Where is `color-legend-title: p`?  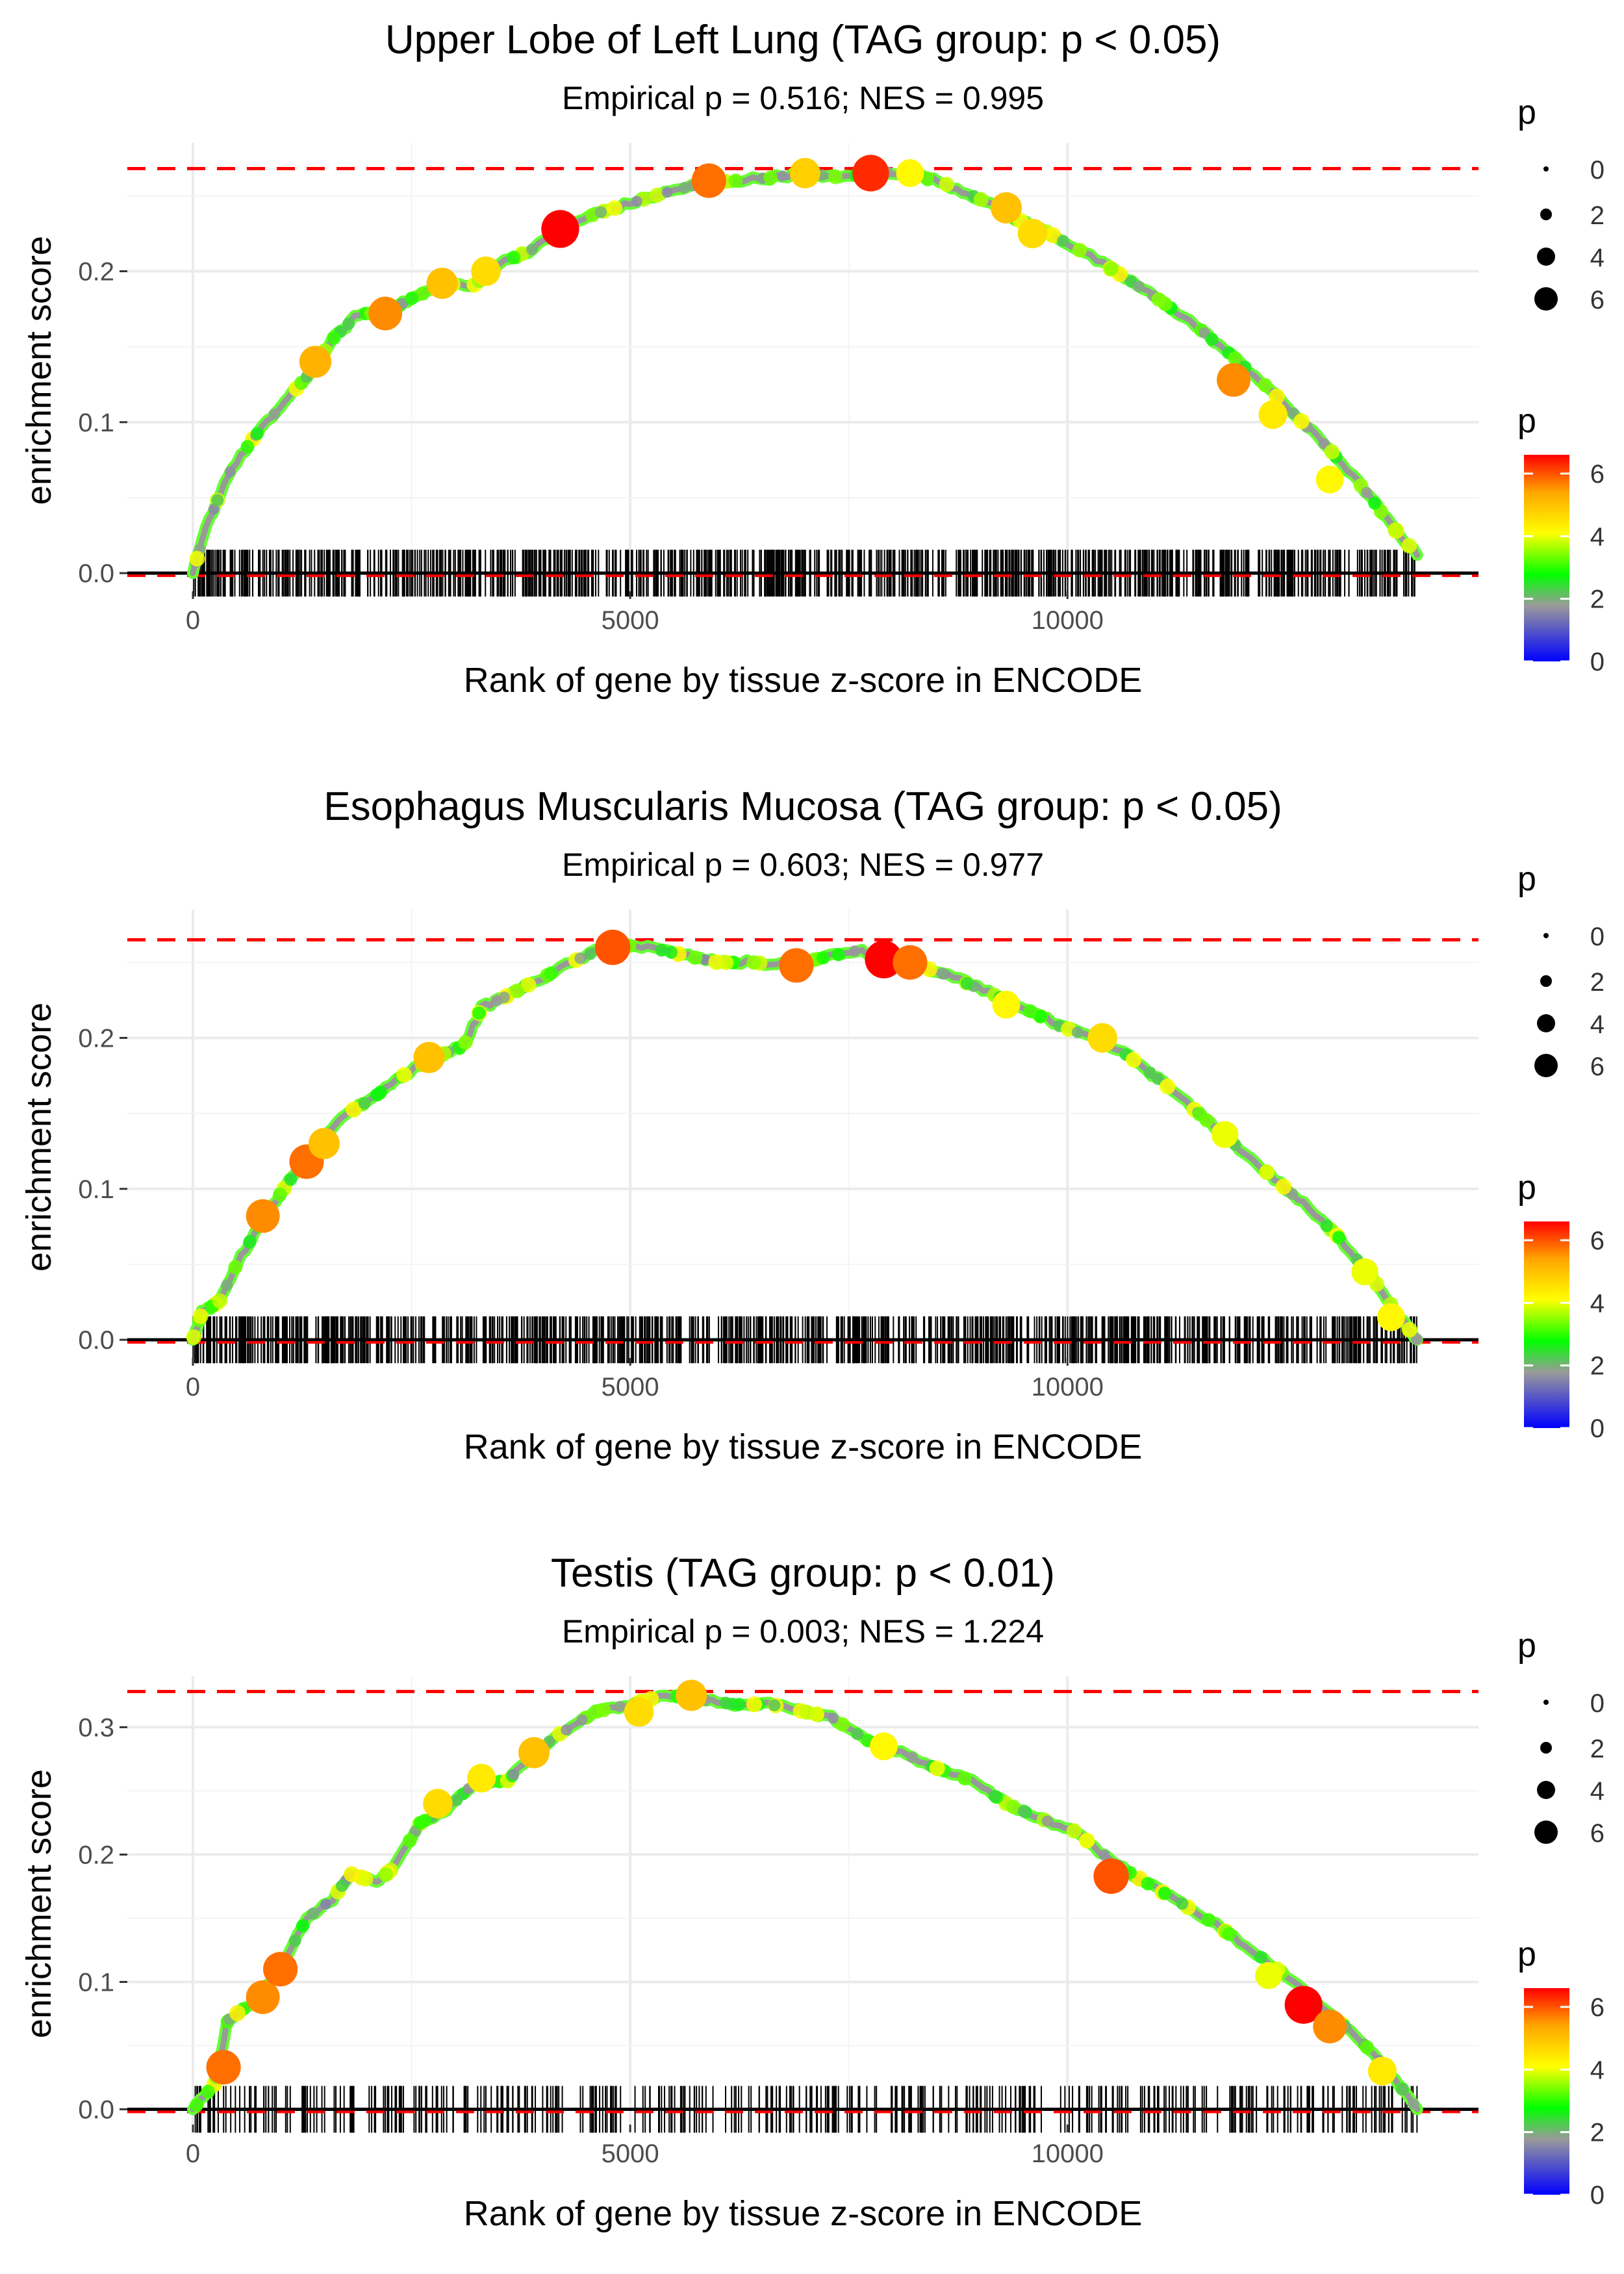
color-legend-title: p is located at coordinates (1526, 1188).